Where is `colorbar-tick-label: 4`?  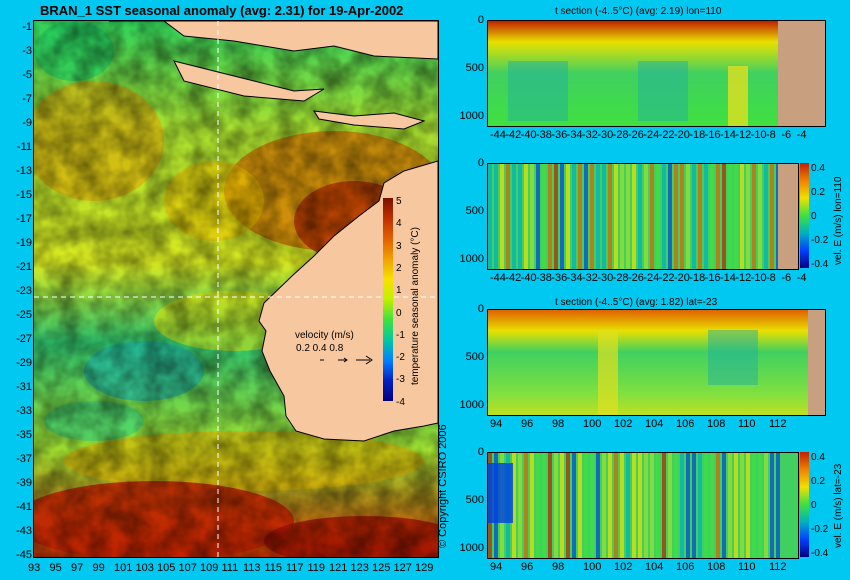 colorbar-tick-label: 4 is located at coordinates (399, 224).